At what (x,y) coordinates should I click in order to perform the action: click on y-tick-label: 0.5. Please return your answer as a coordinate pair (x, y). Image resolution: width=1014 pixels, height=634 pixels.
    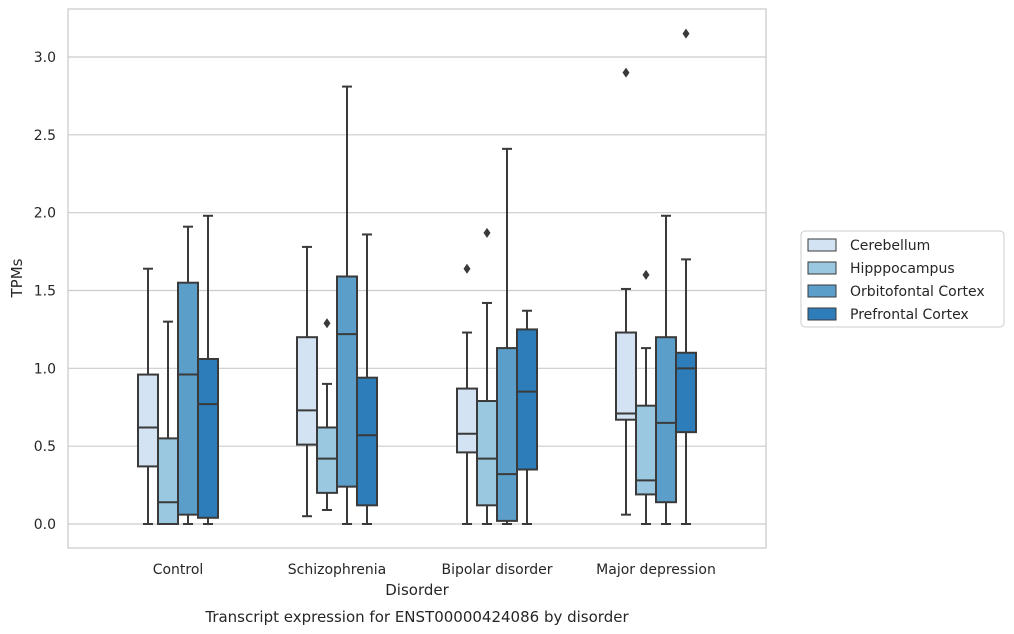
    Looking at the image, I should click on (45, 447).